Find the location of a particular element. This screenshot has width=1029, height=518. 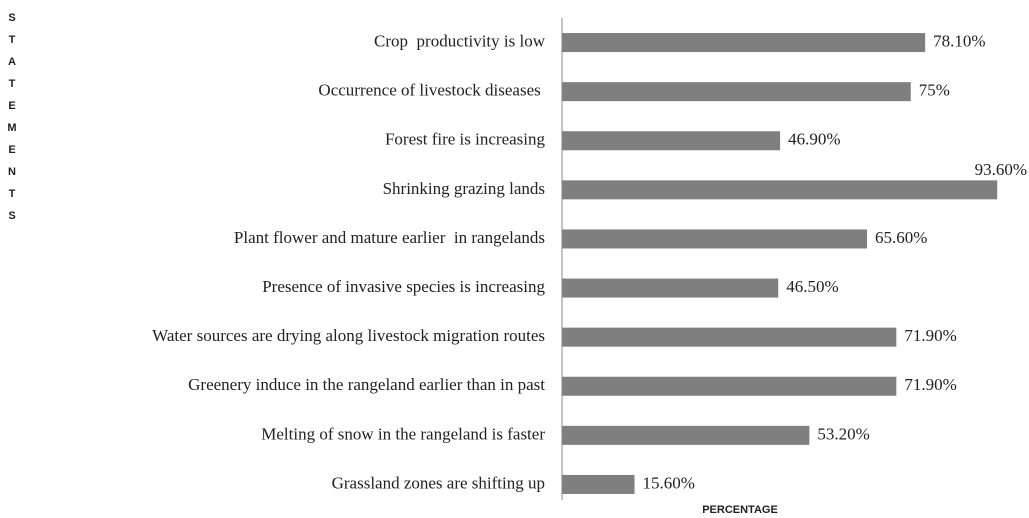

x-axis-label: PERCENTAGE is located at coordinates (740, 510).